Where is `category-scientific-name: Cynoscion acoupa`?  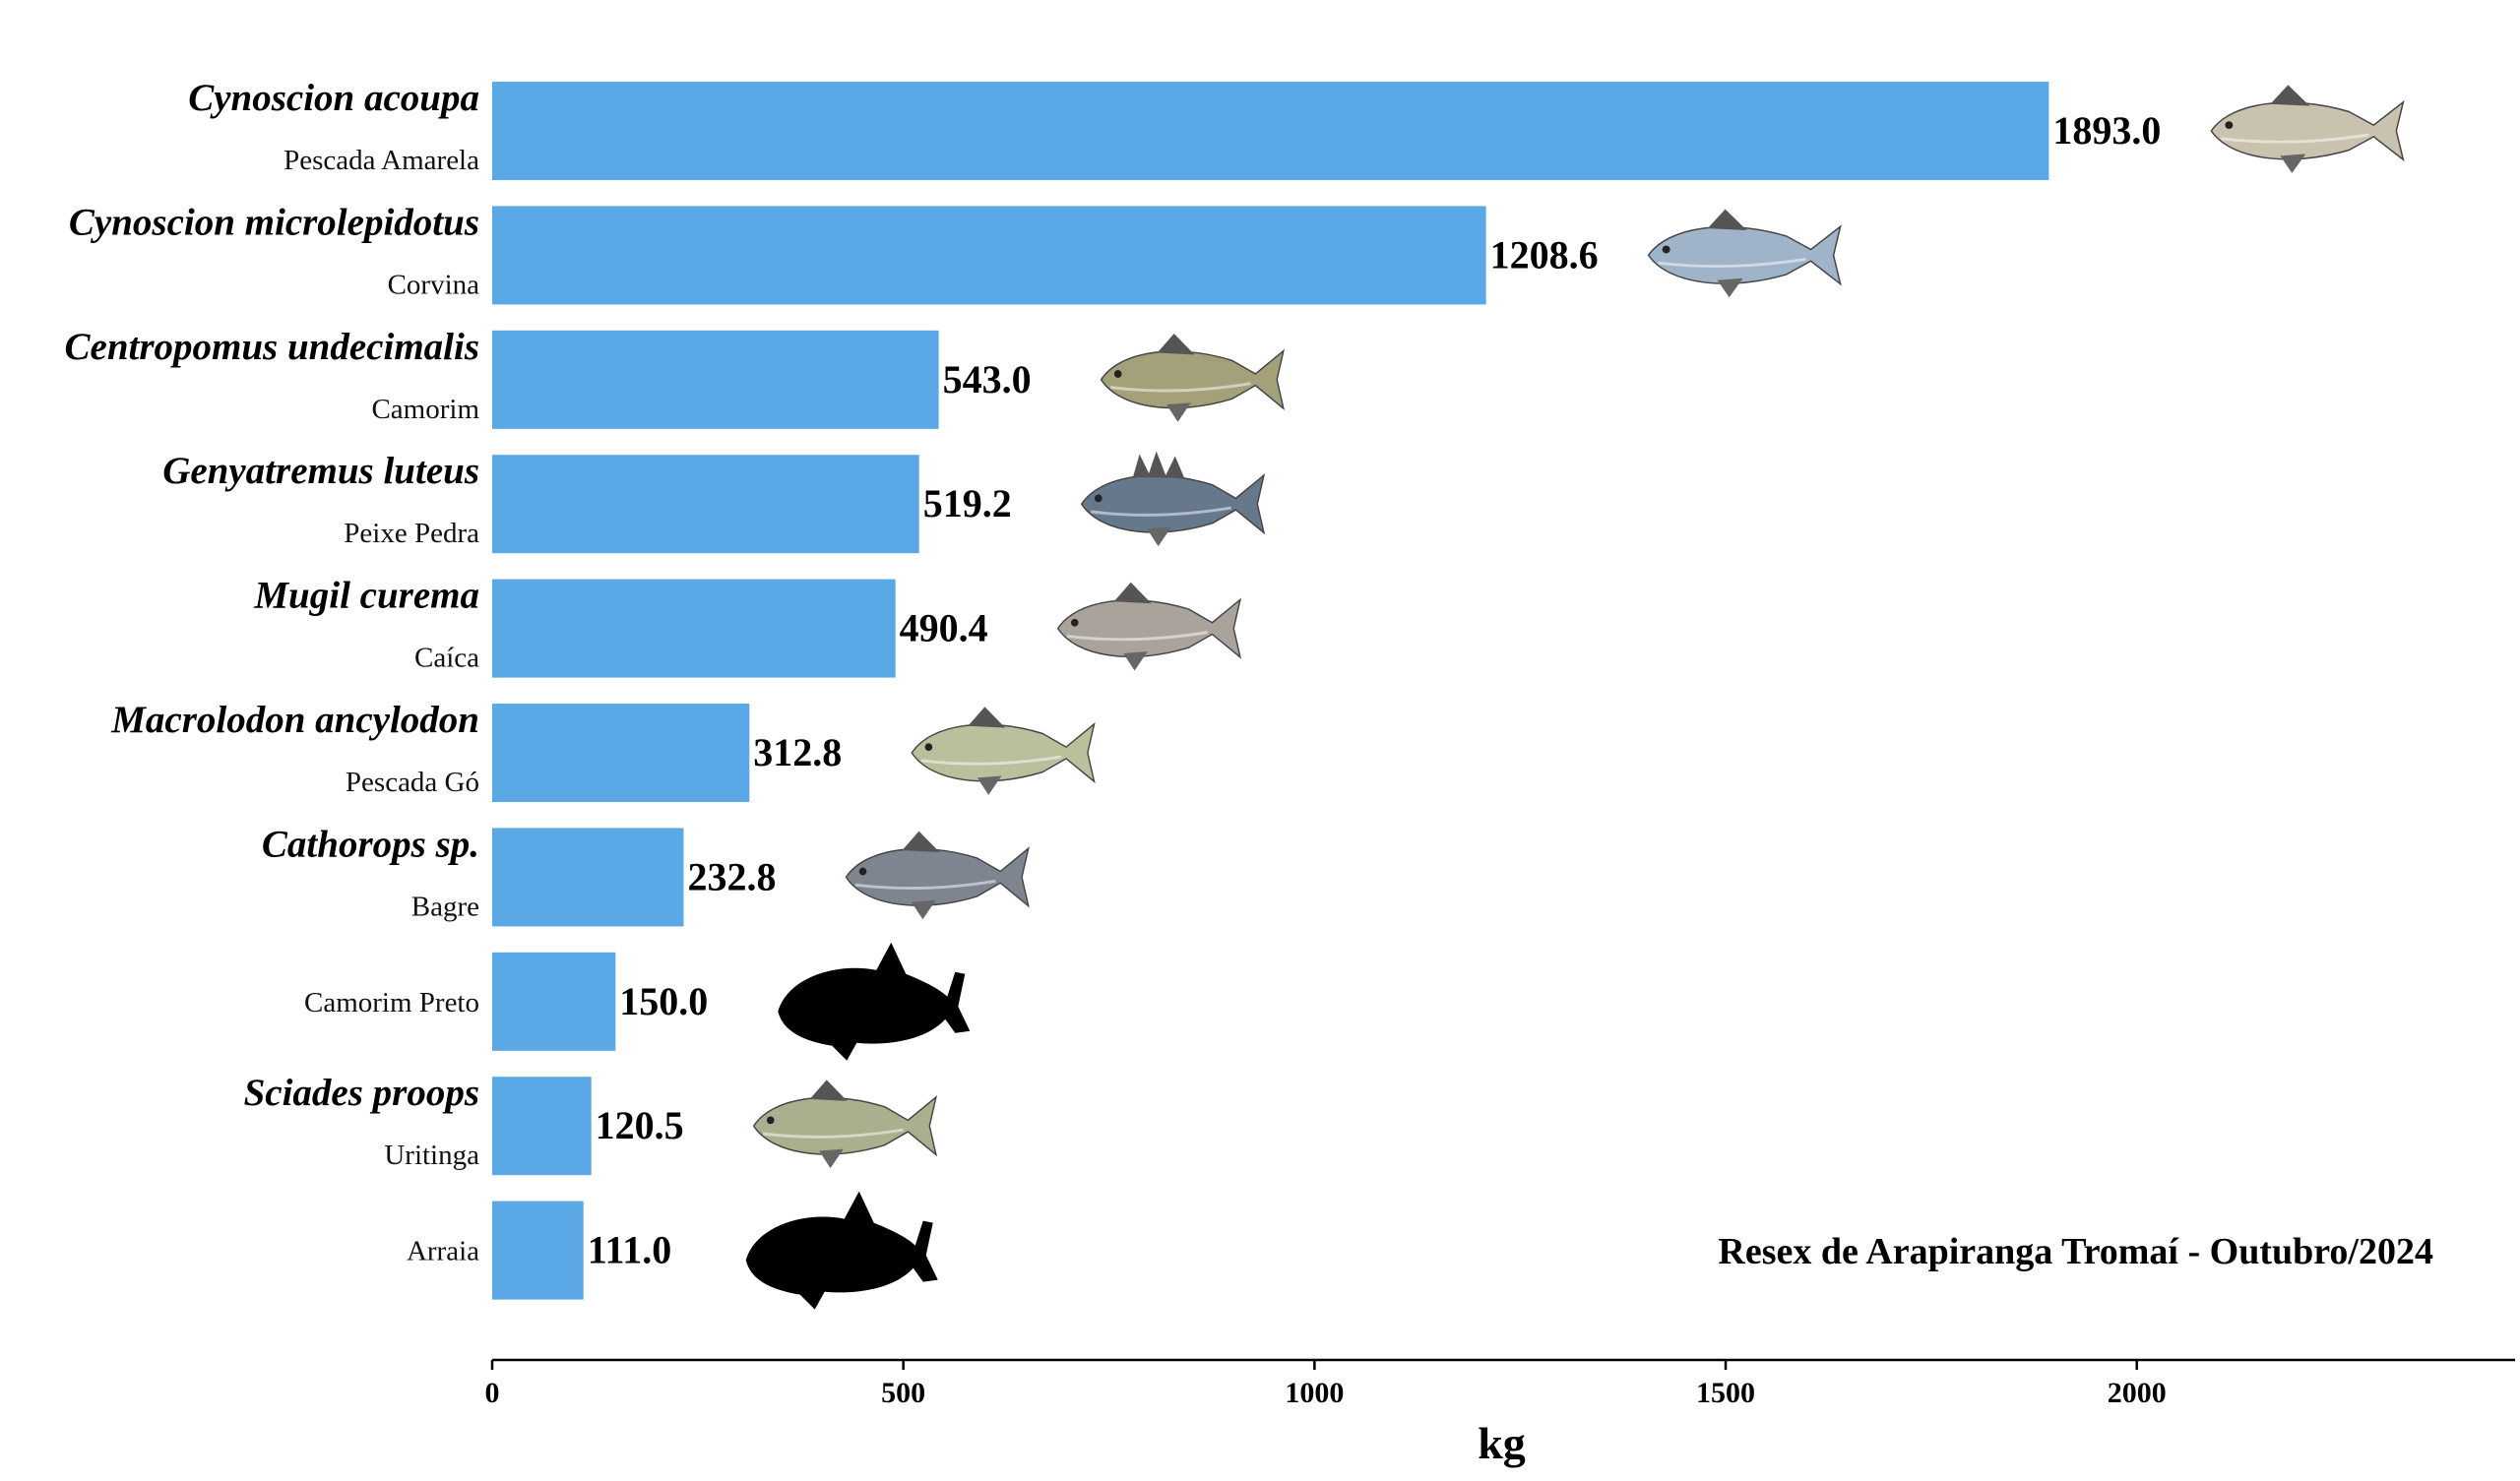
category-scientific-name: Cynoscion acoupa is located at coordinates (333, 98).